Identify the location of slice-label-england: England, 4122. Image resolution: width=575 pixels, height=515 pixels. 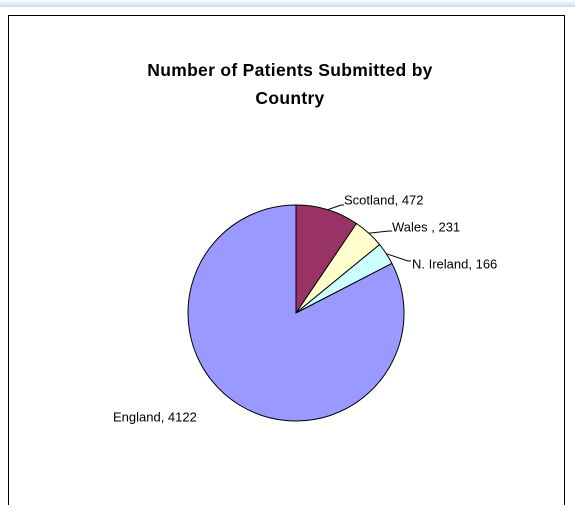
(155, 416).